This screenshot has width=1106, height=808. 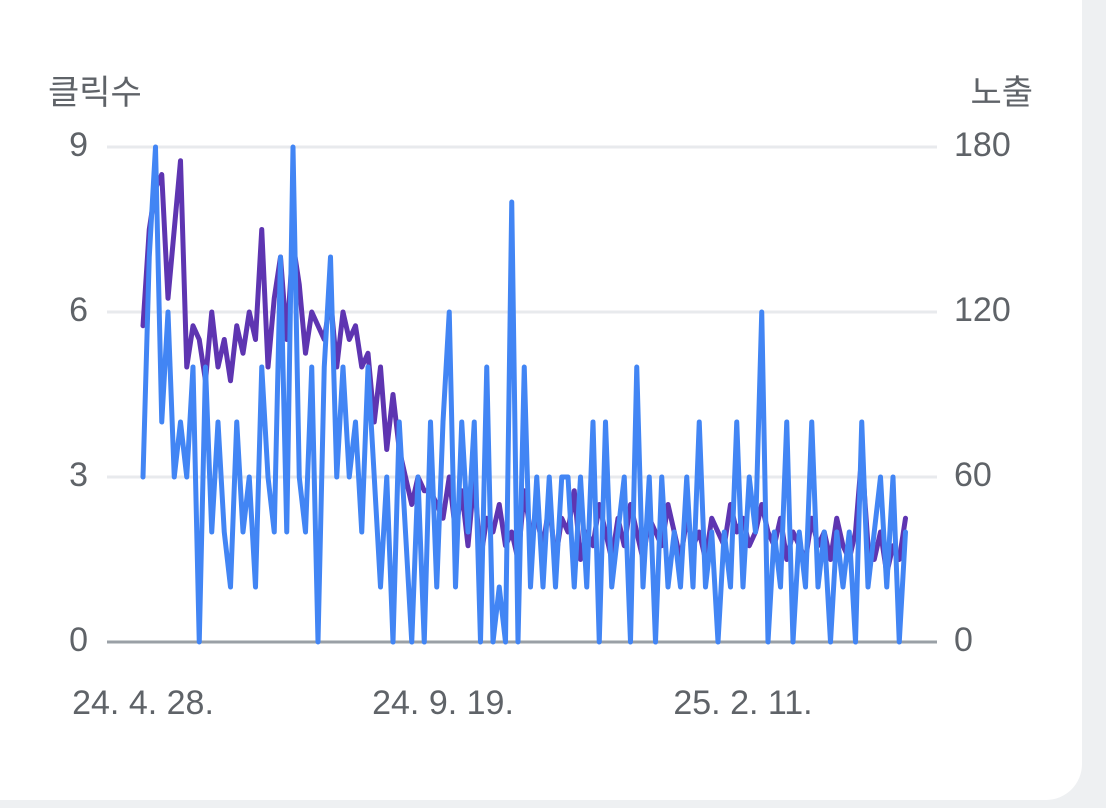 I want to click on y-axis-title: 클릭수, so click(x=95, y=93).